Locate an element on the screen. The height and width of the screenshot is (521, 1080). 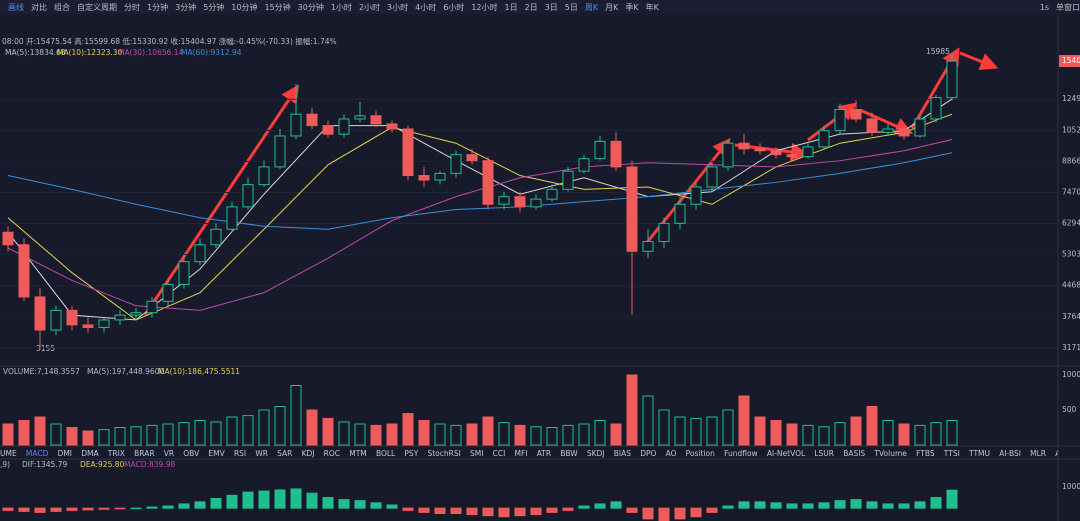
period-button: 10分钟 is located at coordinates (244, 7).